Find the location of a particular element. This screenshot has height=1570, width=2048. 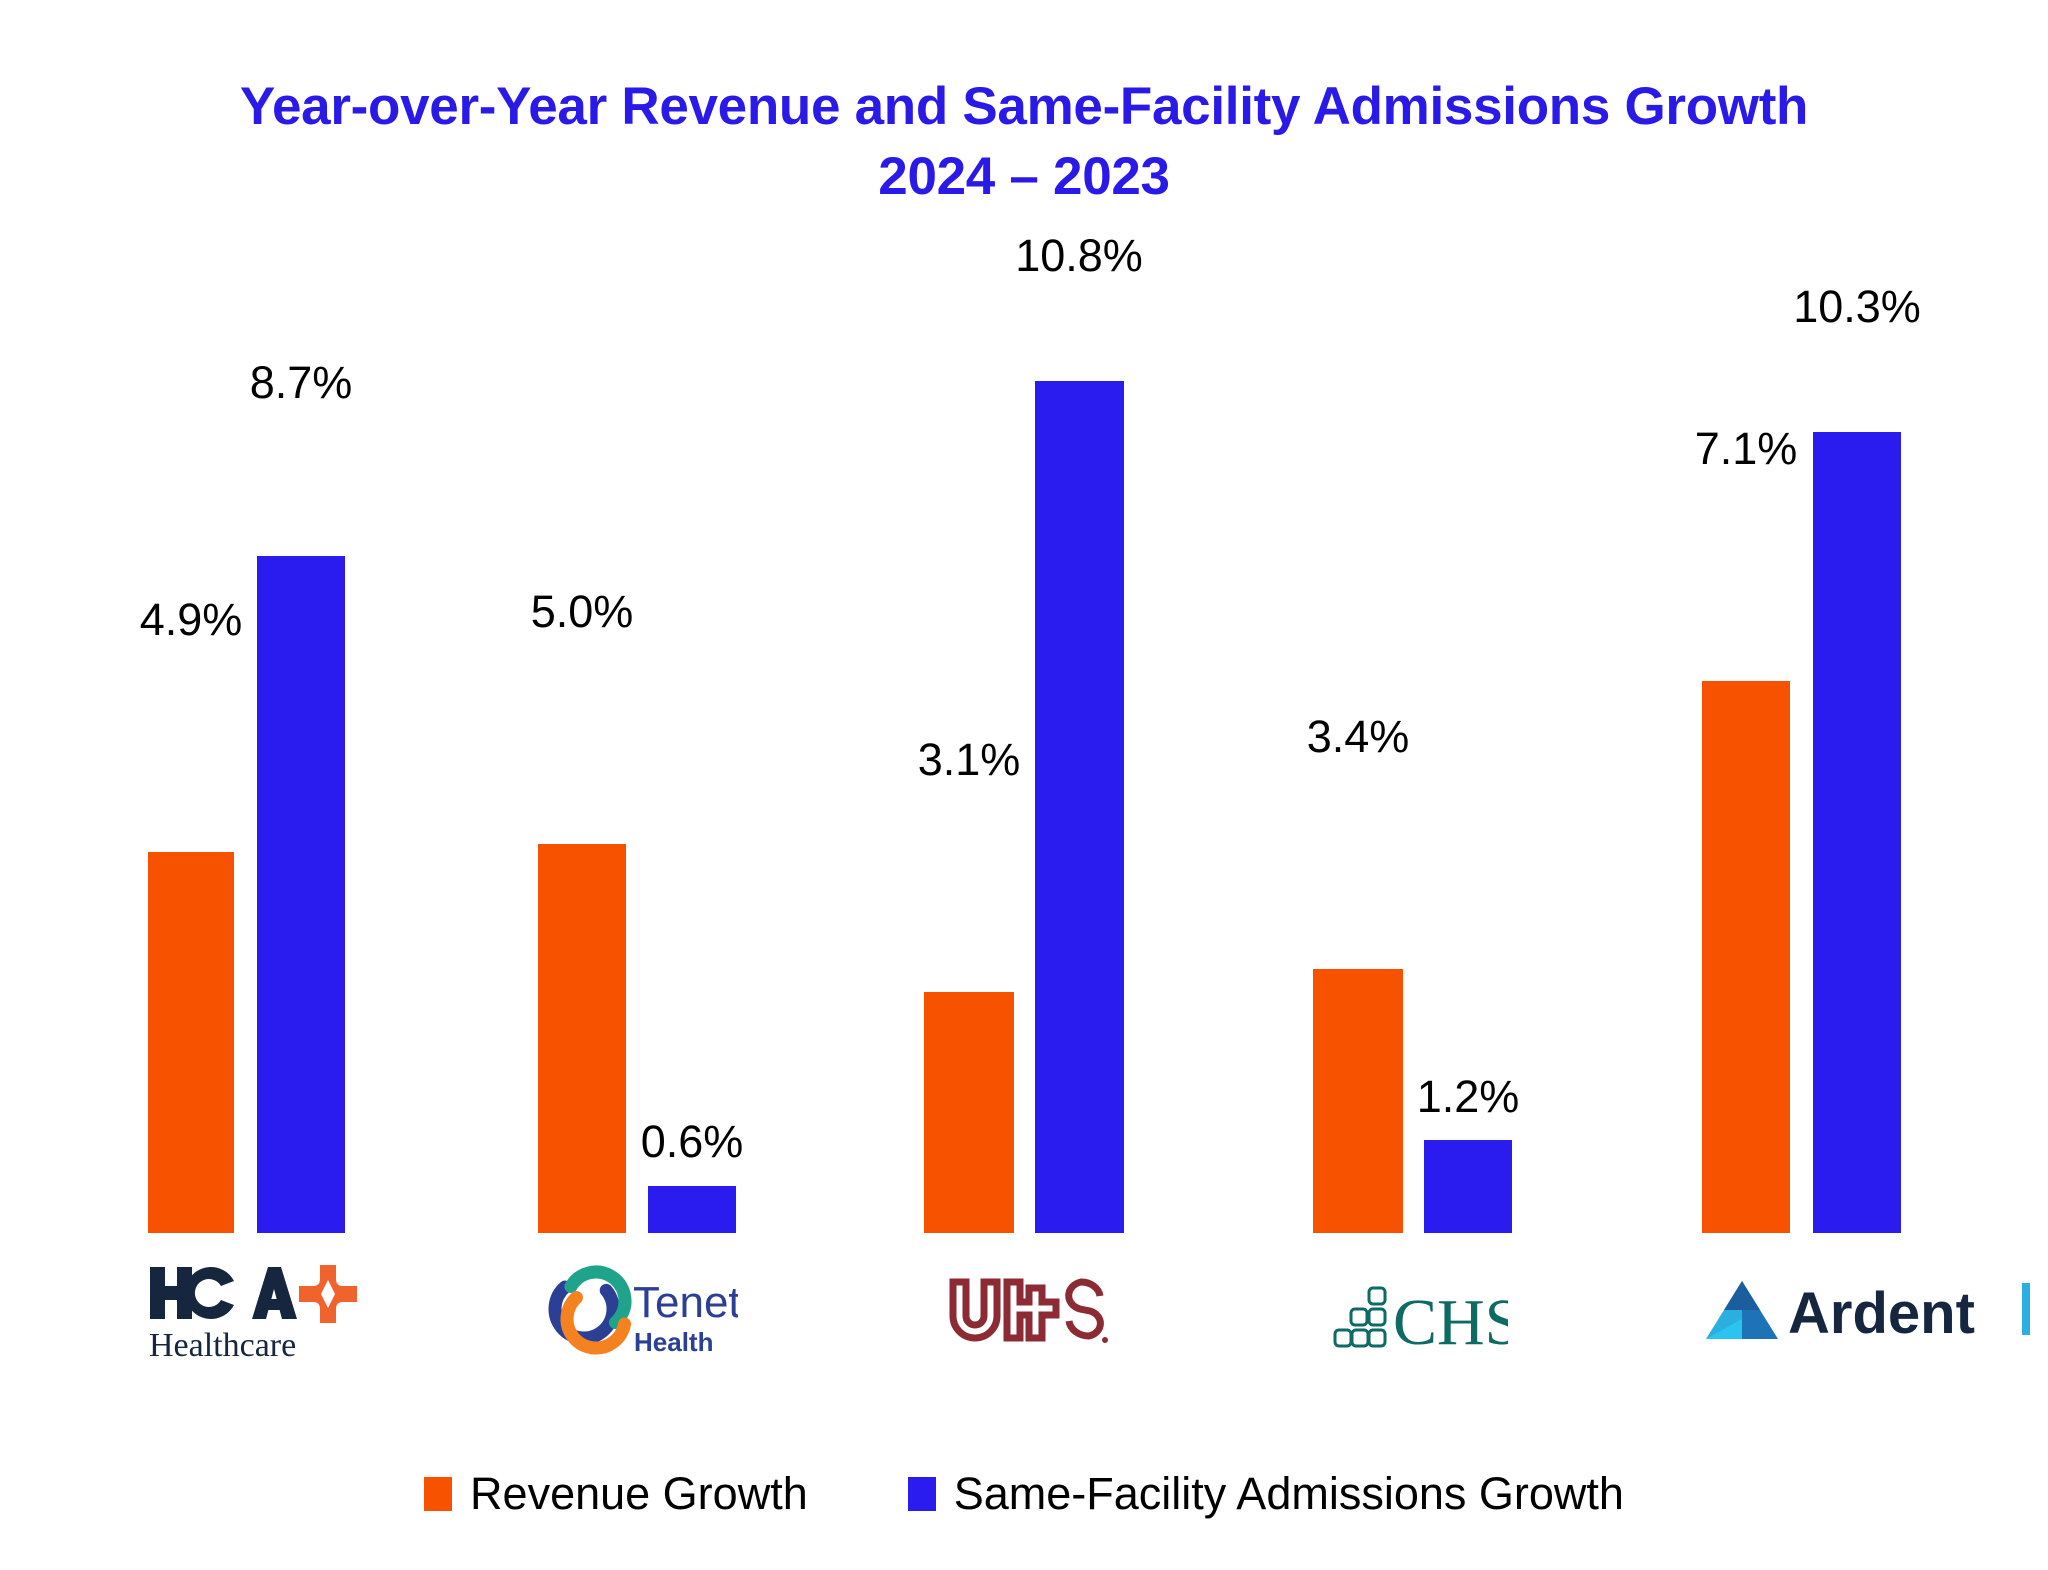

logo-ardent-health: Ardent is located at coordinates (1874, 1313).